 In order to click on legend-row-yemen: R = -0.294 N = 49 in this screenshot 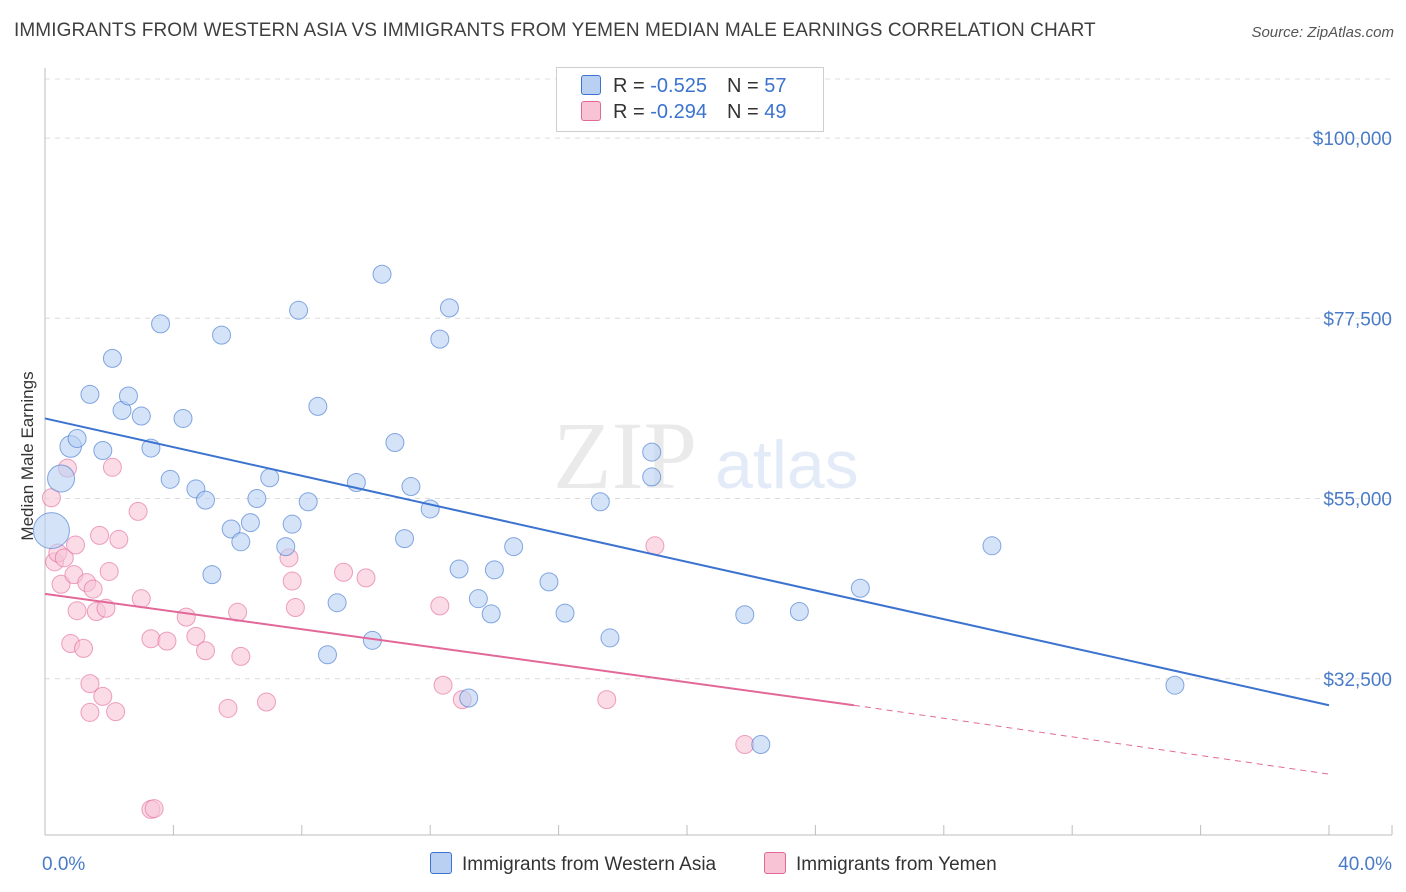, I will do `click(683, 114)`.